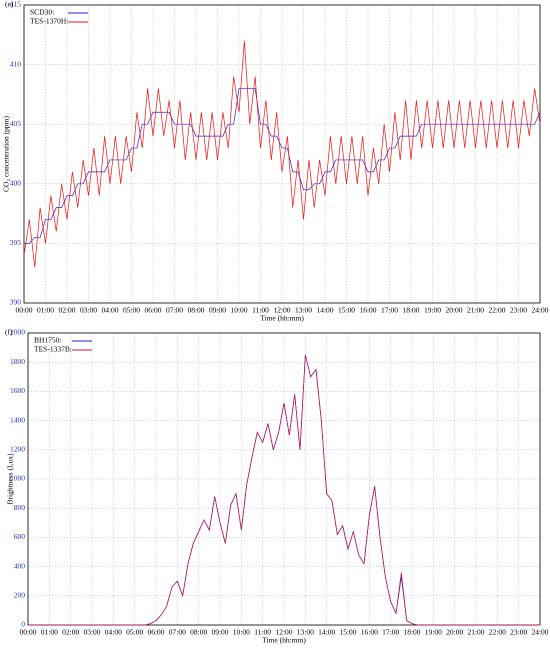 Image resolution: width=550 pixels, height=648 pixels. Describe the element at coordinates (20, 595) in the screenshot. I see `y-tick-label: 200` at that location.